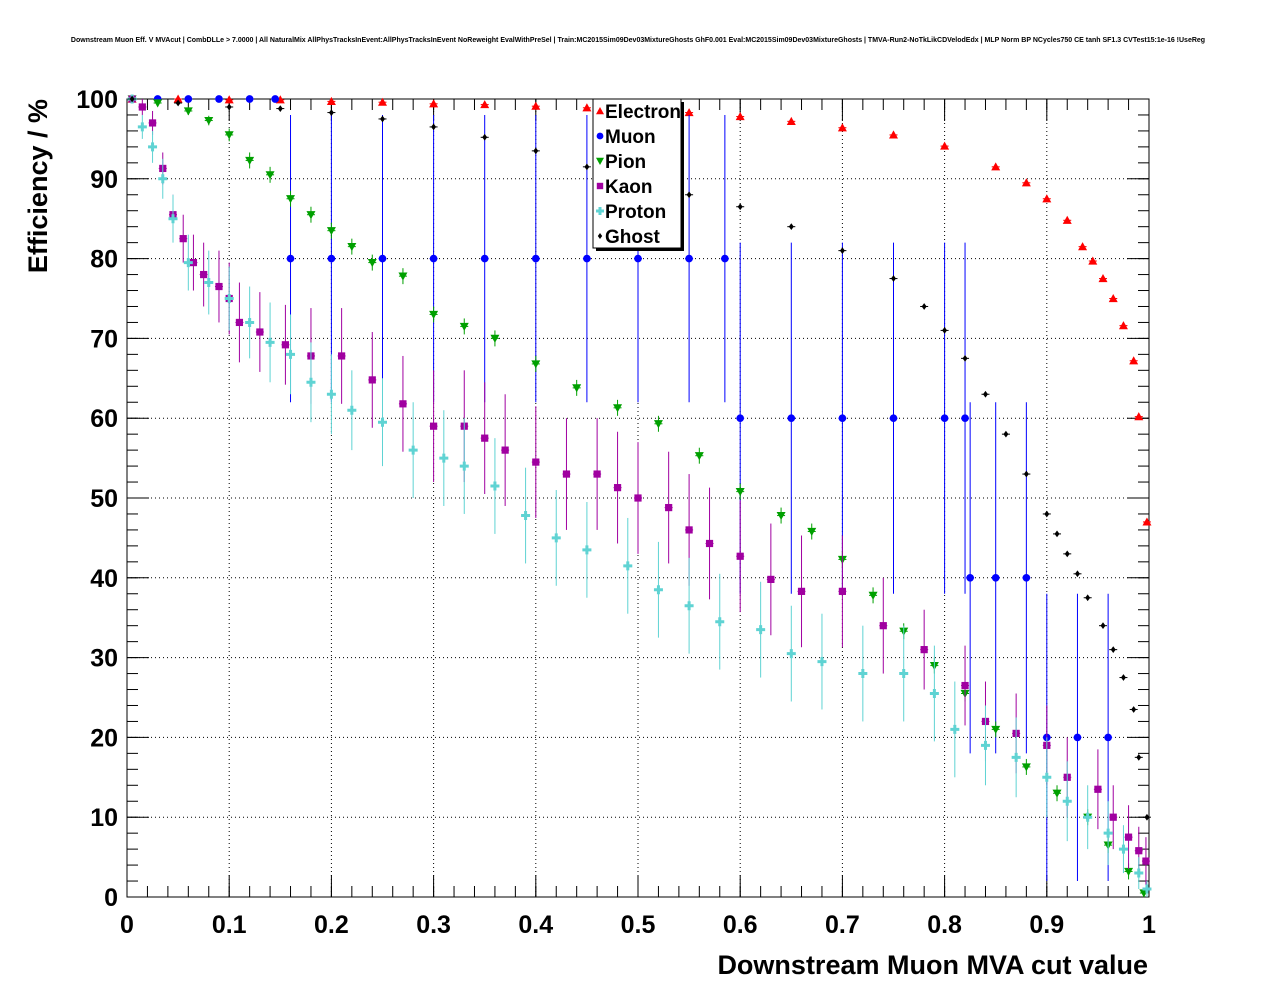 This screenshot has width=1276, height=996. What do you see at coordinates (38, 186) in the screenshot?
I see `y-axis-title: Efficiency / %` at bounding box center [38, 186].